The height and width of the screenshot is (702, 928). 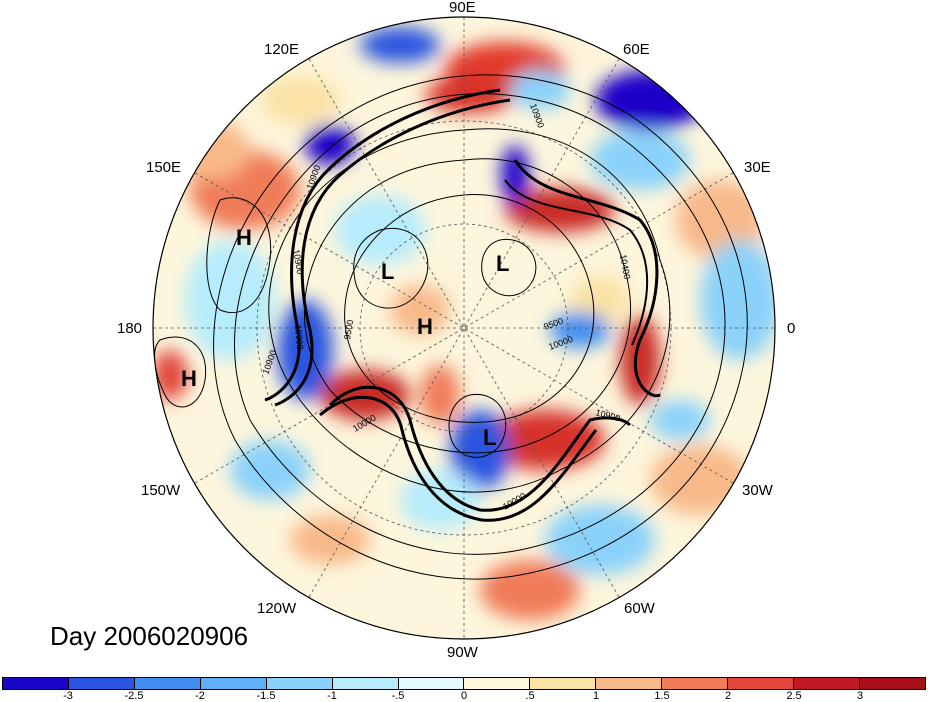 I want to click on lon-label-150e: 150E, so click(x=164, y=167).